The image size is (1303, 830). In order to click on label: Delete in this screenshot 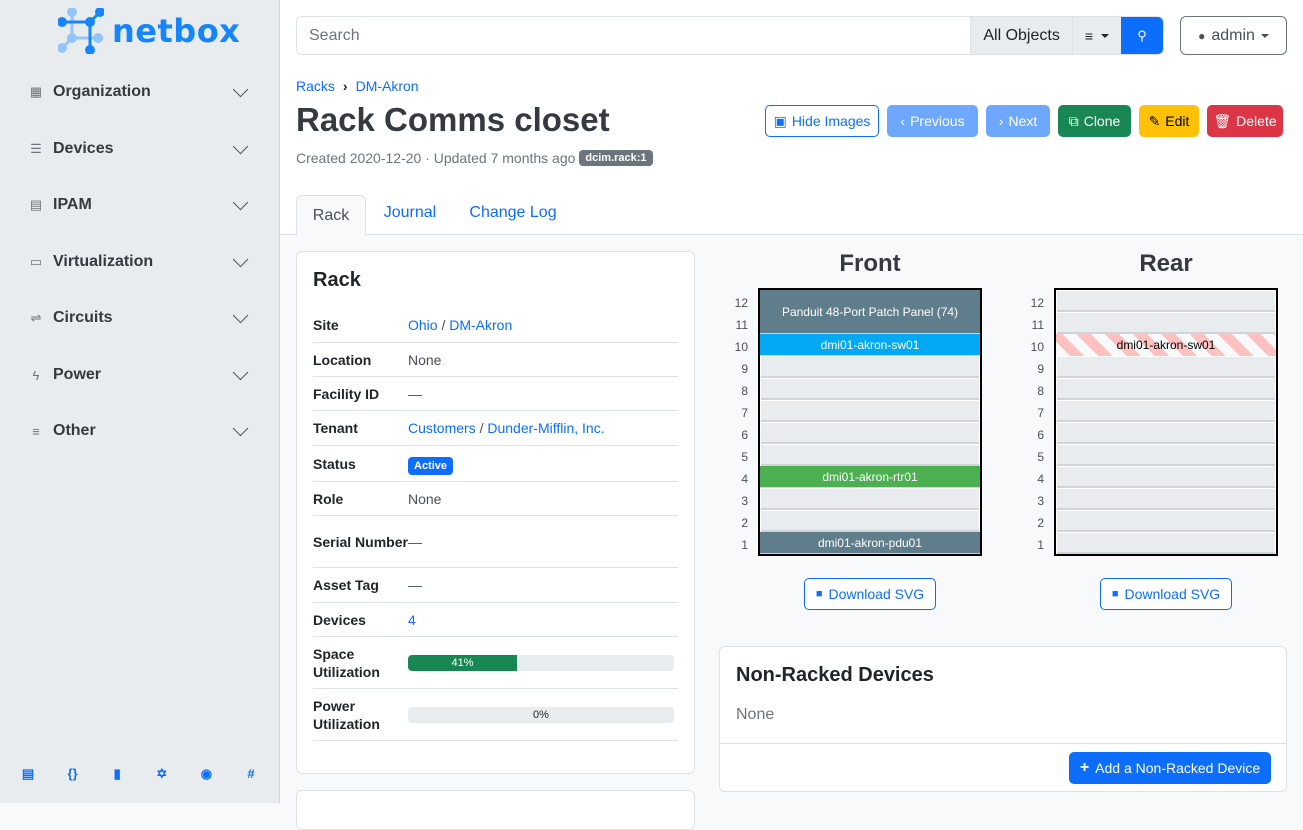, I will do `click(1256, 121)`.